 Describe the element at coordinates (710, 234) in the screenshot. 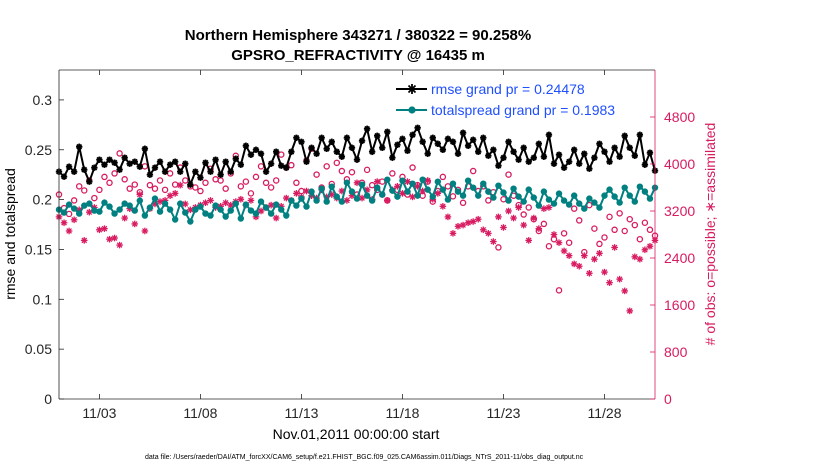

I see `y2-axis-label: # of obs: o=possible; ∗=assimilated` at that location.